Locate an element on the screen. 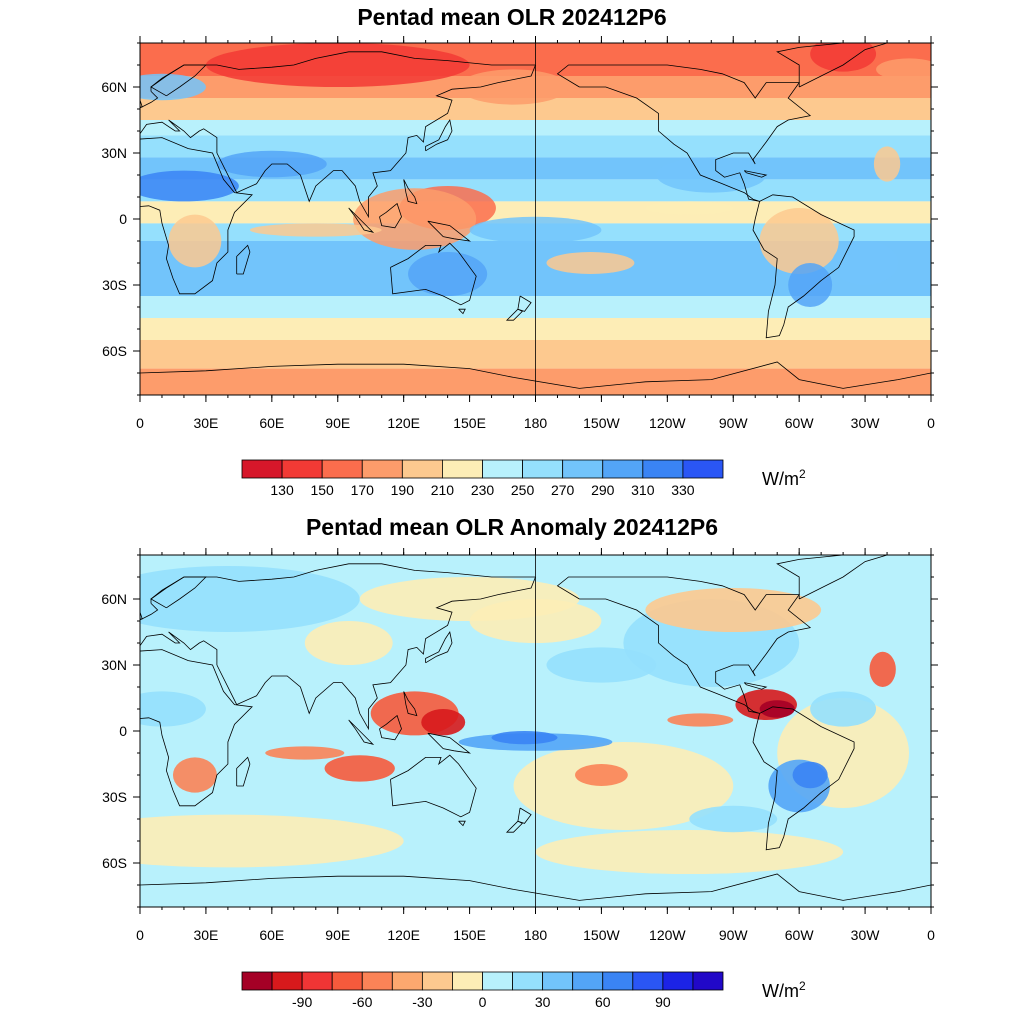 The image size is (1024, 1024). x-tick-label: 150E is located at coordinates (469, 935).